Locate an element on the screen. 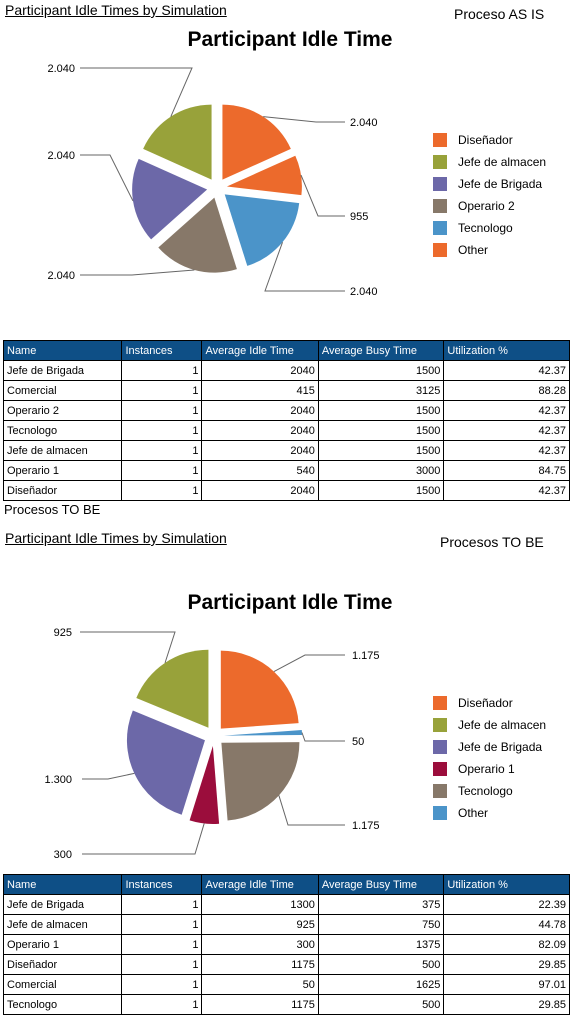 The image size is (580, 1020). table-cell: Operario 2 is located at coordinates (62, 410).